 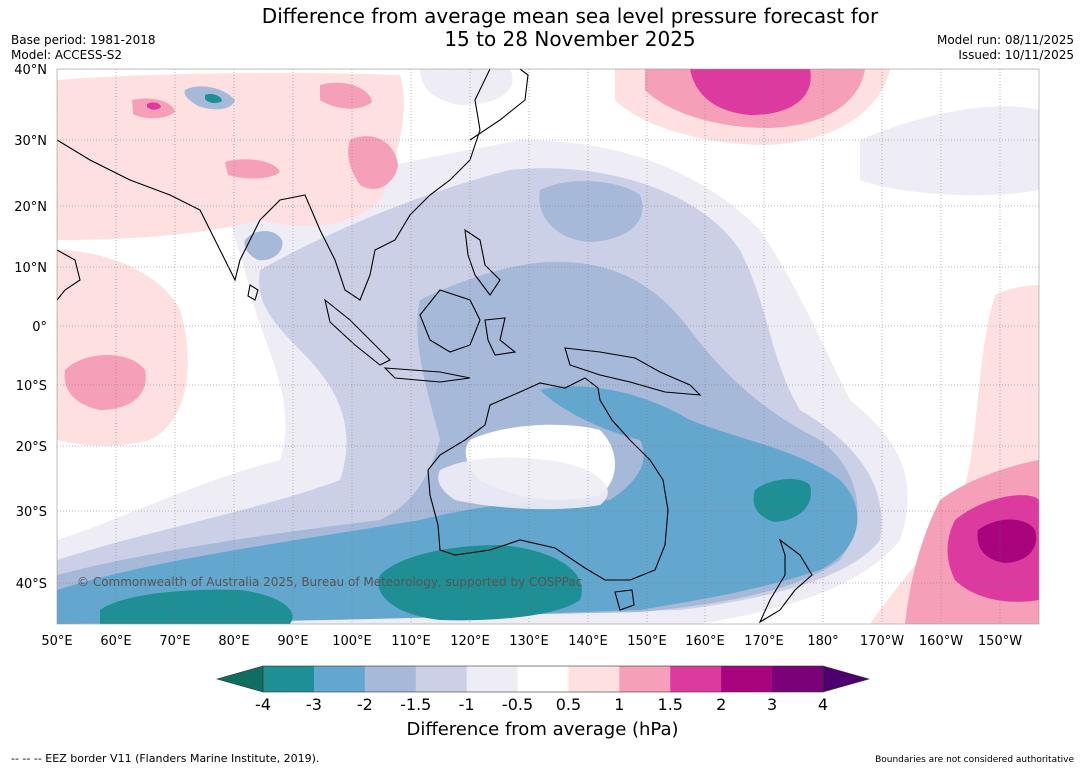 I want to click on longitude-label: 170°W, so click(x=882, y=641).